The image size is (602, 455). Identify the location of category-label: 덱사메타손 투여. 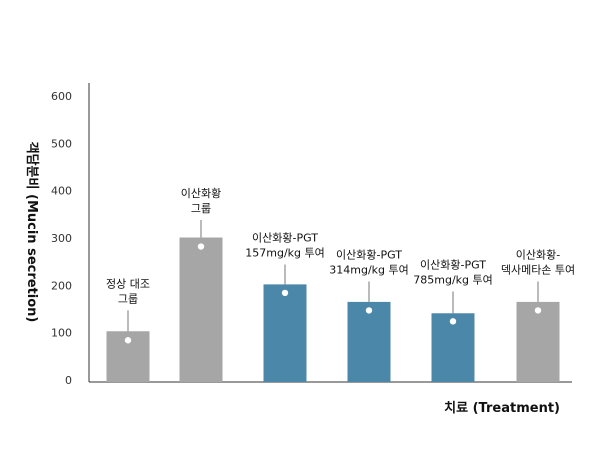
(538, 270).